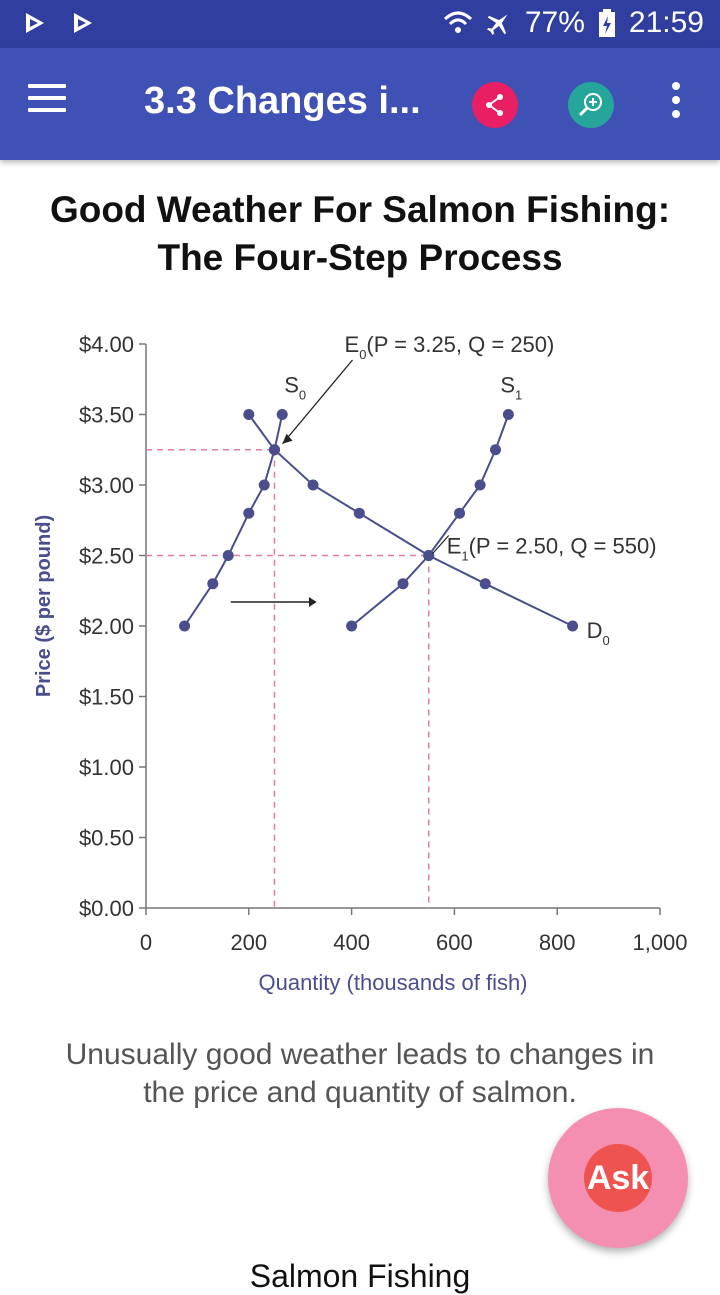 The height and width of the screenshot is (1295, 720). What do you see at coordinates (511, 388) in the screenshot?
I see `series-label: S1` at bounding box center [511, 388].